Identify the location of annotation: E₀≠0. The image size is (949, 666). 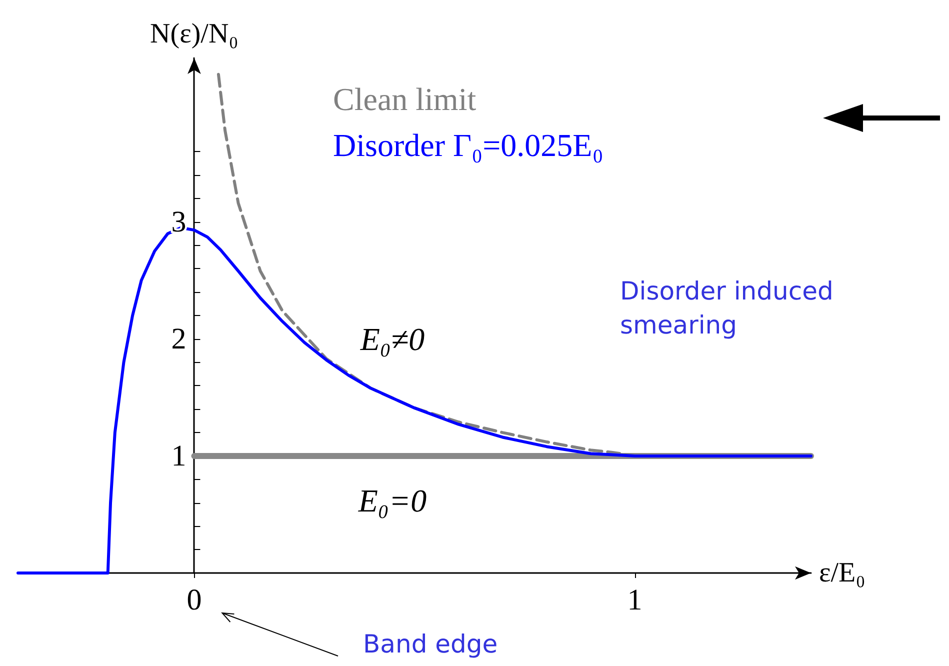
(392, 338).